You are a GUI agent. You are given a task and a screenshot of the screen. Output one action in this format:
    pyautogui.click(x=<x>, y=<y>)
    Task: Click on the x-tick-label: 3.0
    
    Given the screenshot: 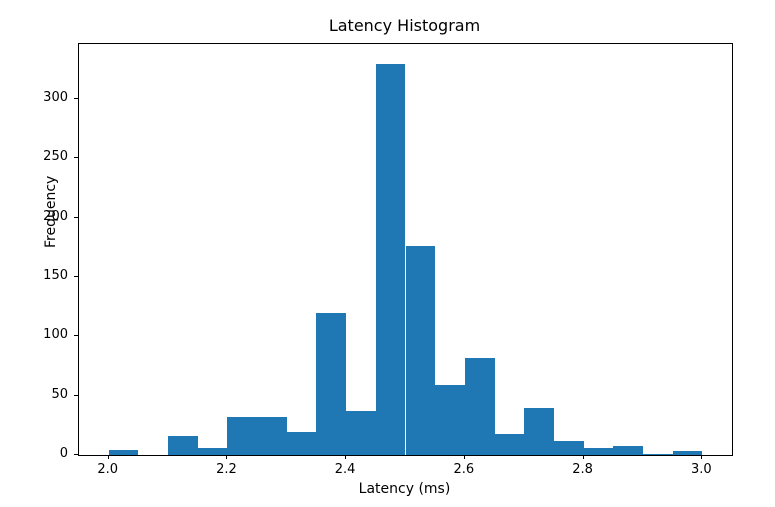 What is the action you would take?
    pyautogui.click(x=701, y=469)
    